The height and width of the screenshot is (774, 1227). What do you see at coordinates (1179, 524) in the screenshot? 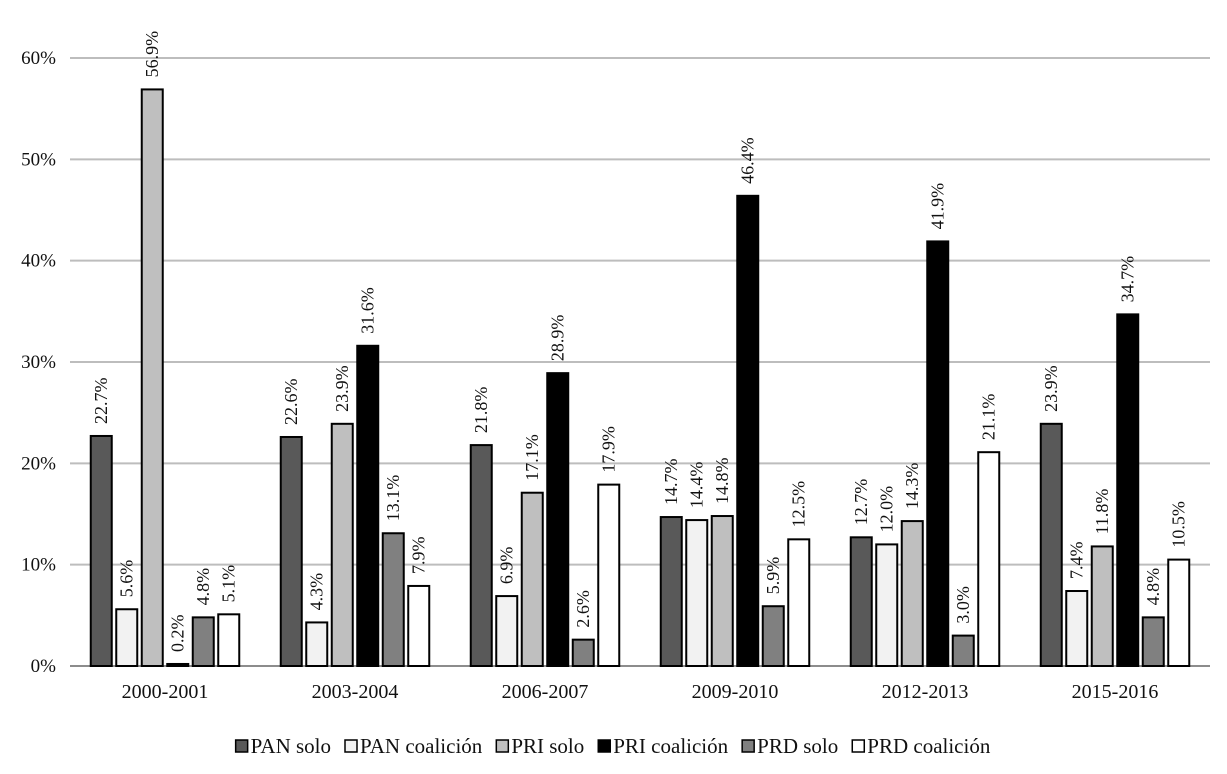
I see `data-label: 10.5%` at bounding box center [1179, 524].